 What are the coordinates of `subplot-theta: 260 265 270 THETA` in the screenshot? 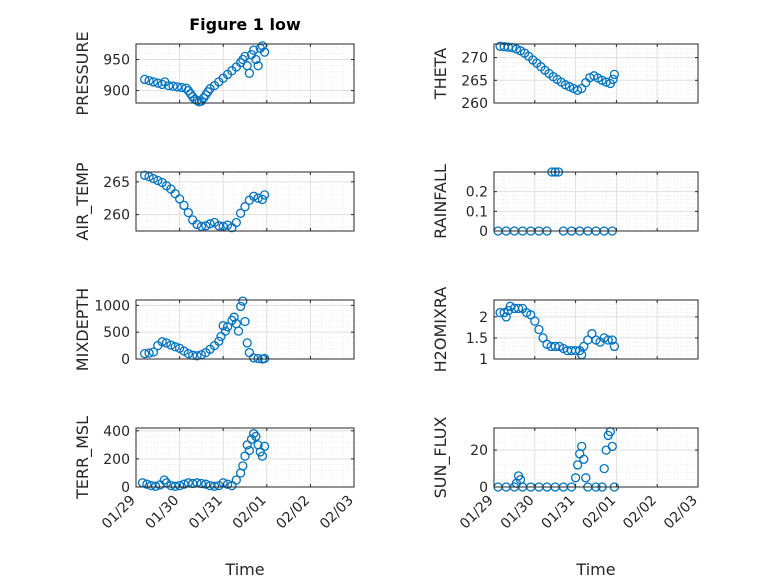 It's located at (565, 76).